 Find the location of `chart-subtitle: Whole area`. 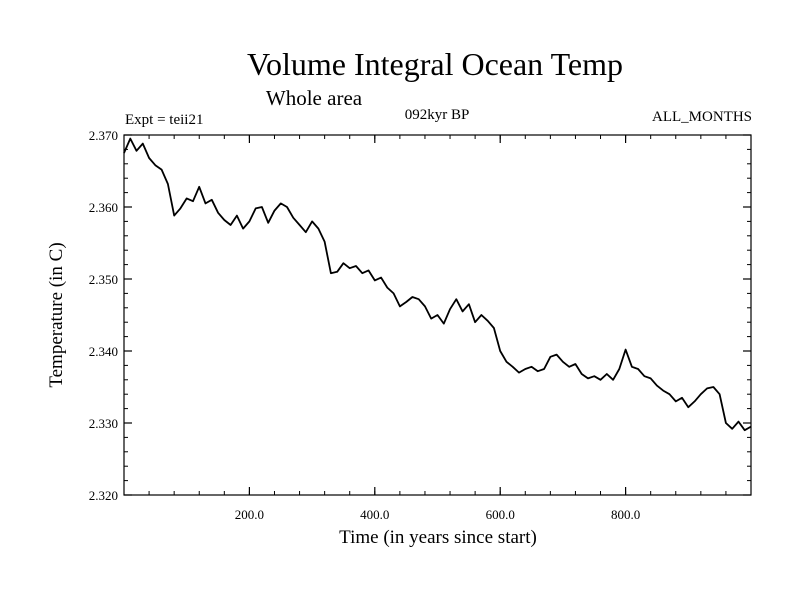

chart-subtitle: Whole area is located at coordinates (314, 98).